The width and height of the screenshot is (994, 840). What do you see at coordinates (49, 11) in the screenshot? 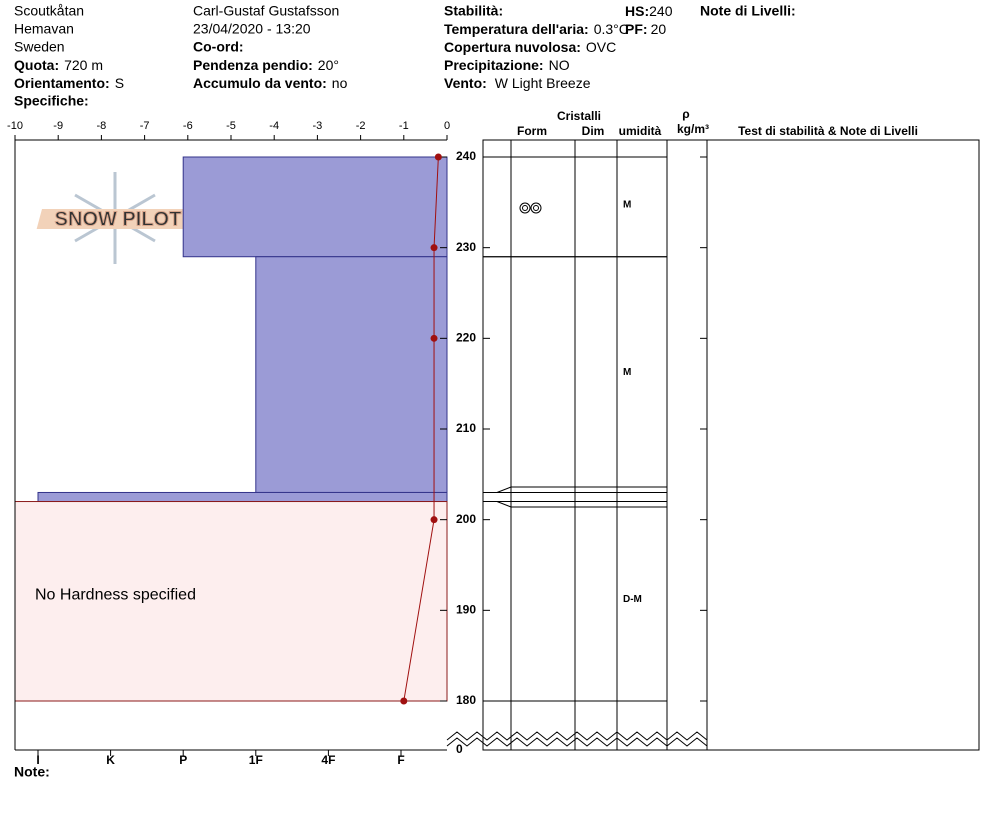
I see `location: Scoutkåtan` at bounding box center [49, 11].